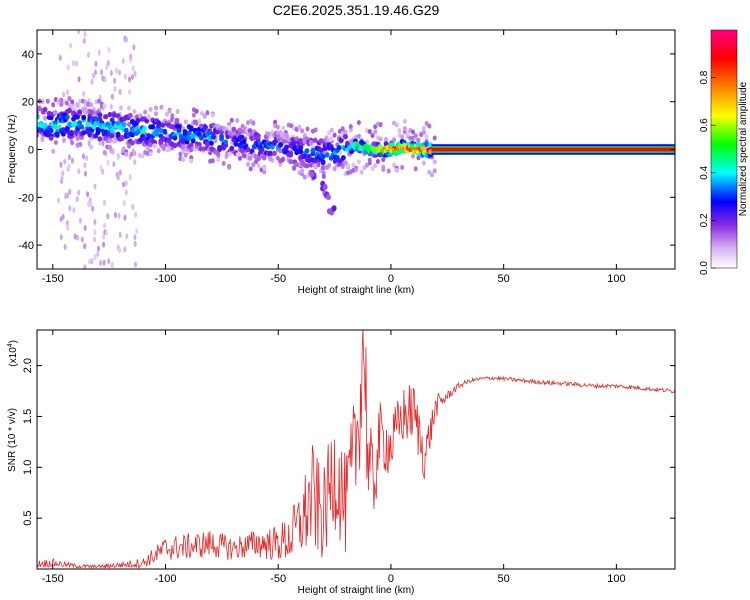  I want to click on colorbar-tick-label: 0.2, so click(704, 220).